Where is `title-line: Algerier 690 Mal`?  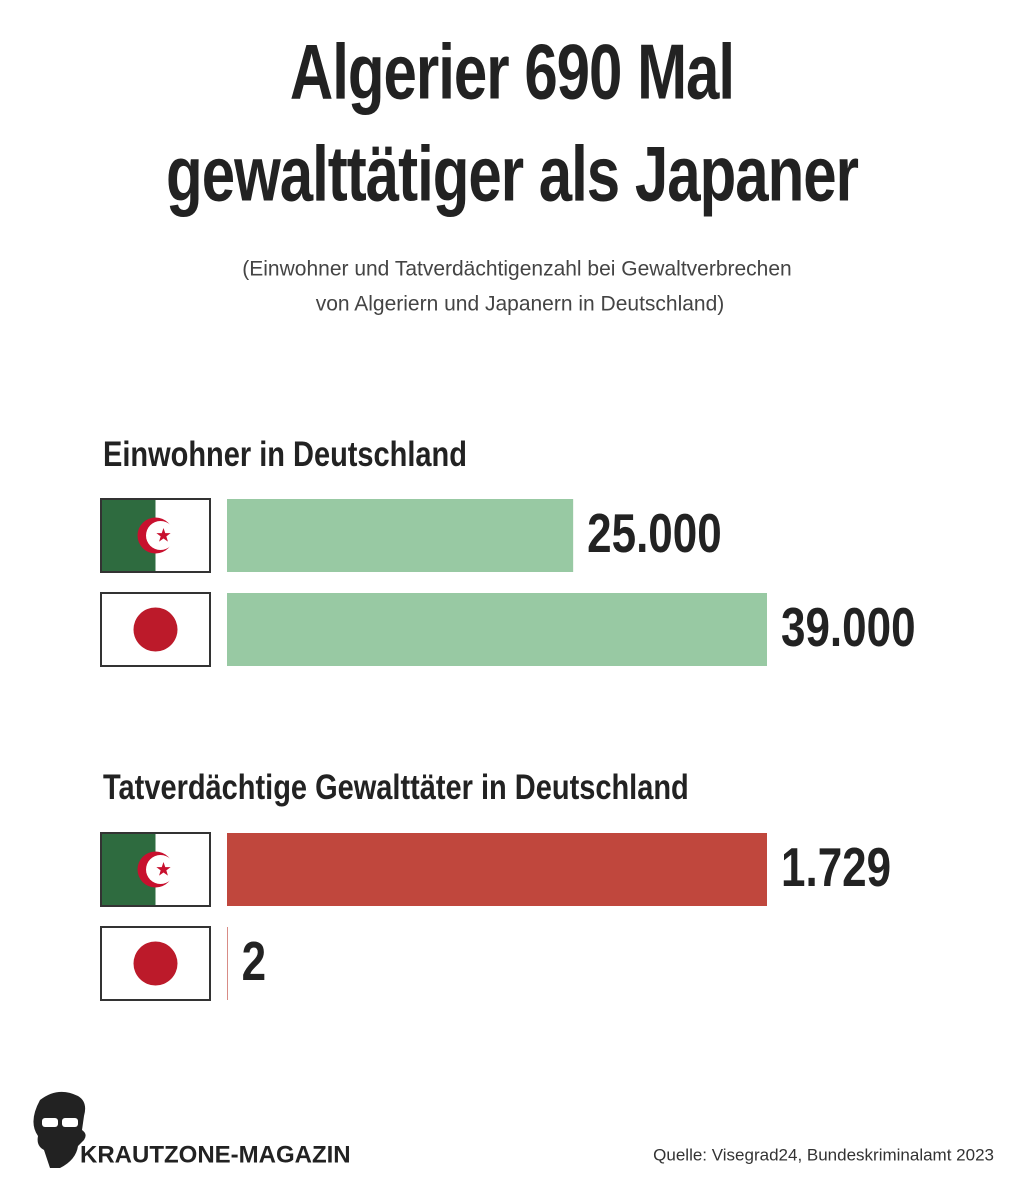
title-line: Algerier 690 Mal is located at coordinates (512, 71).